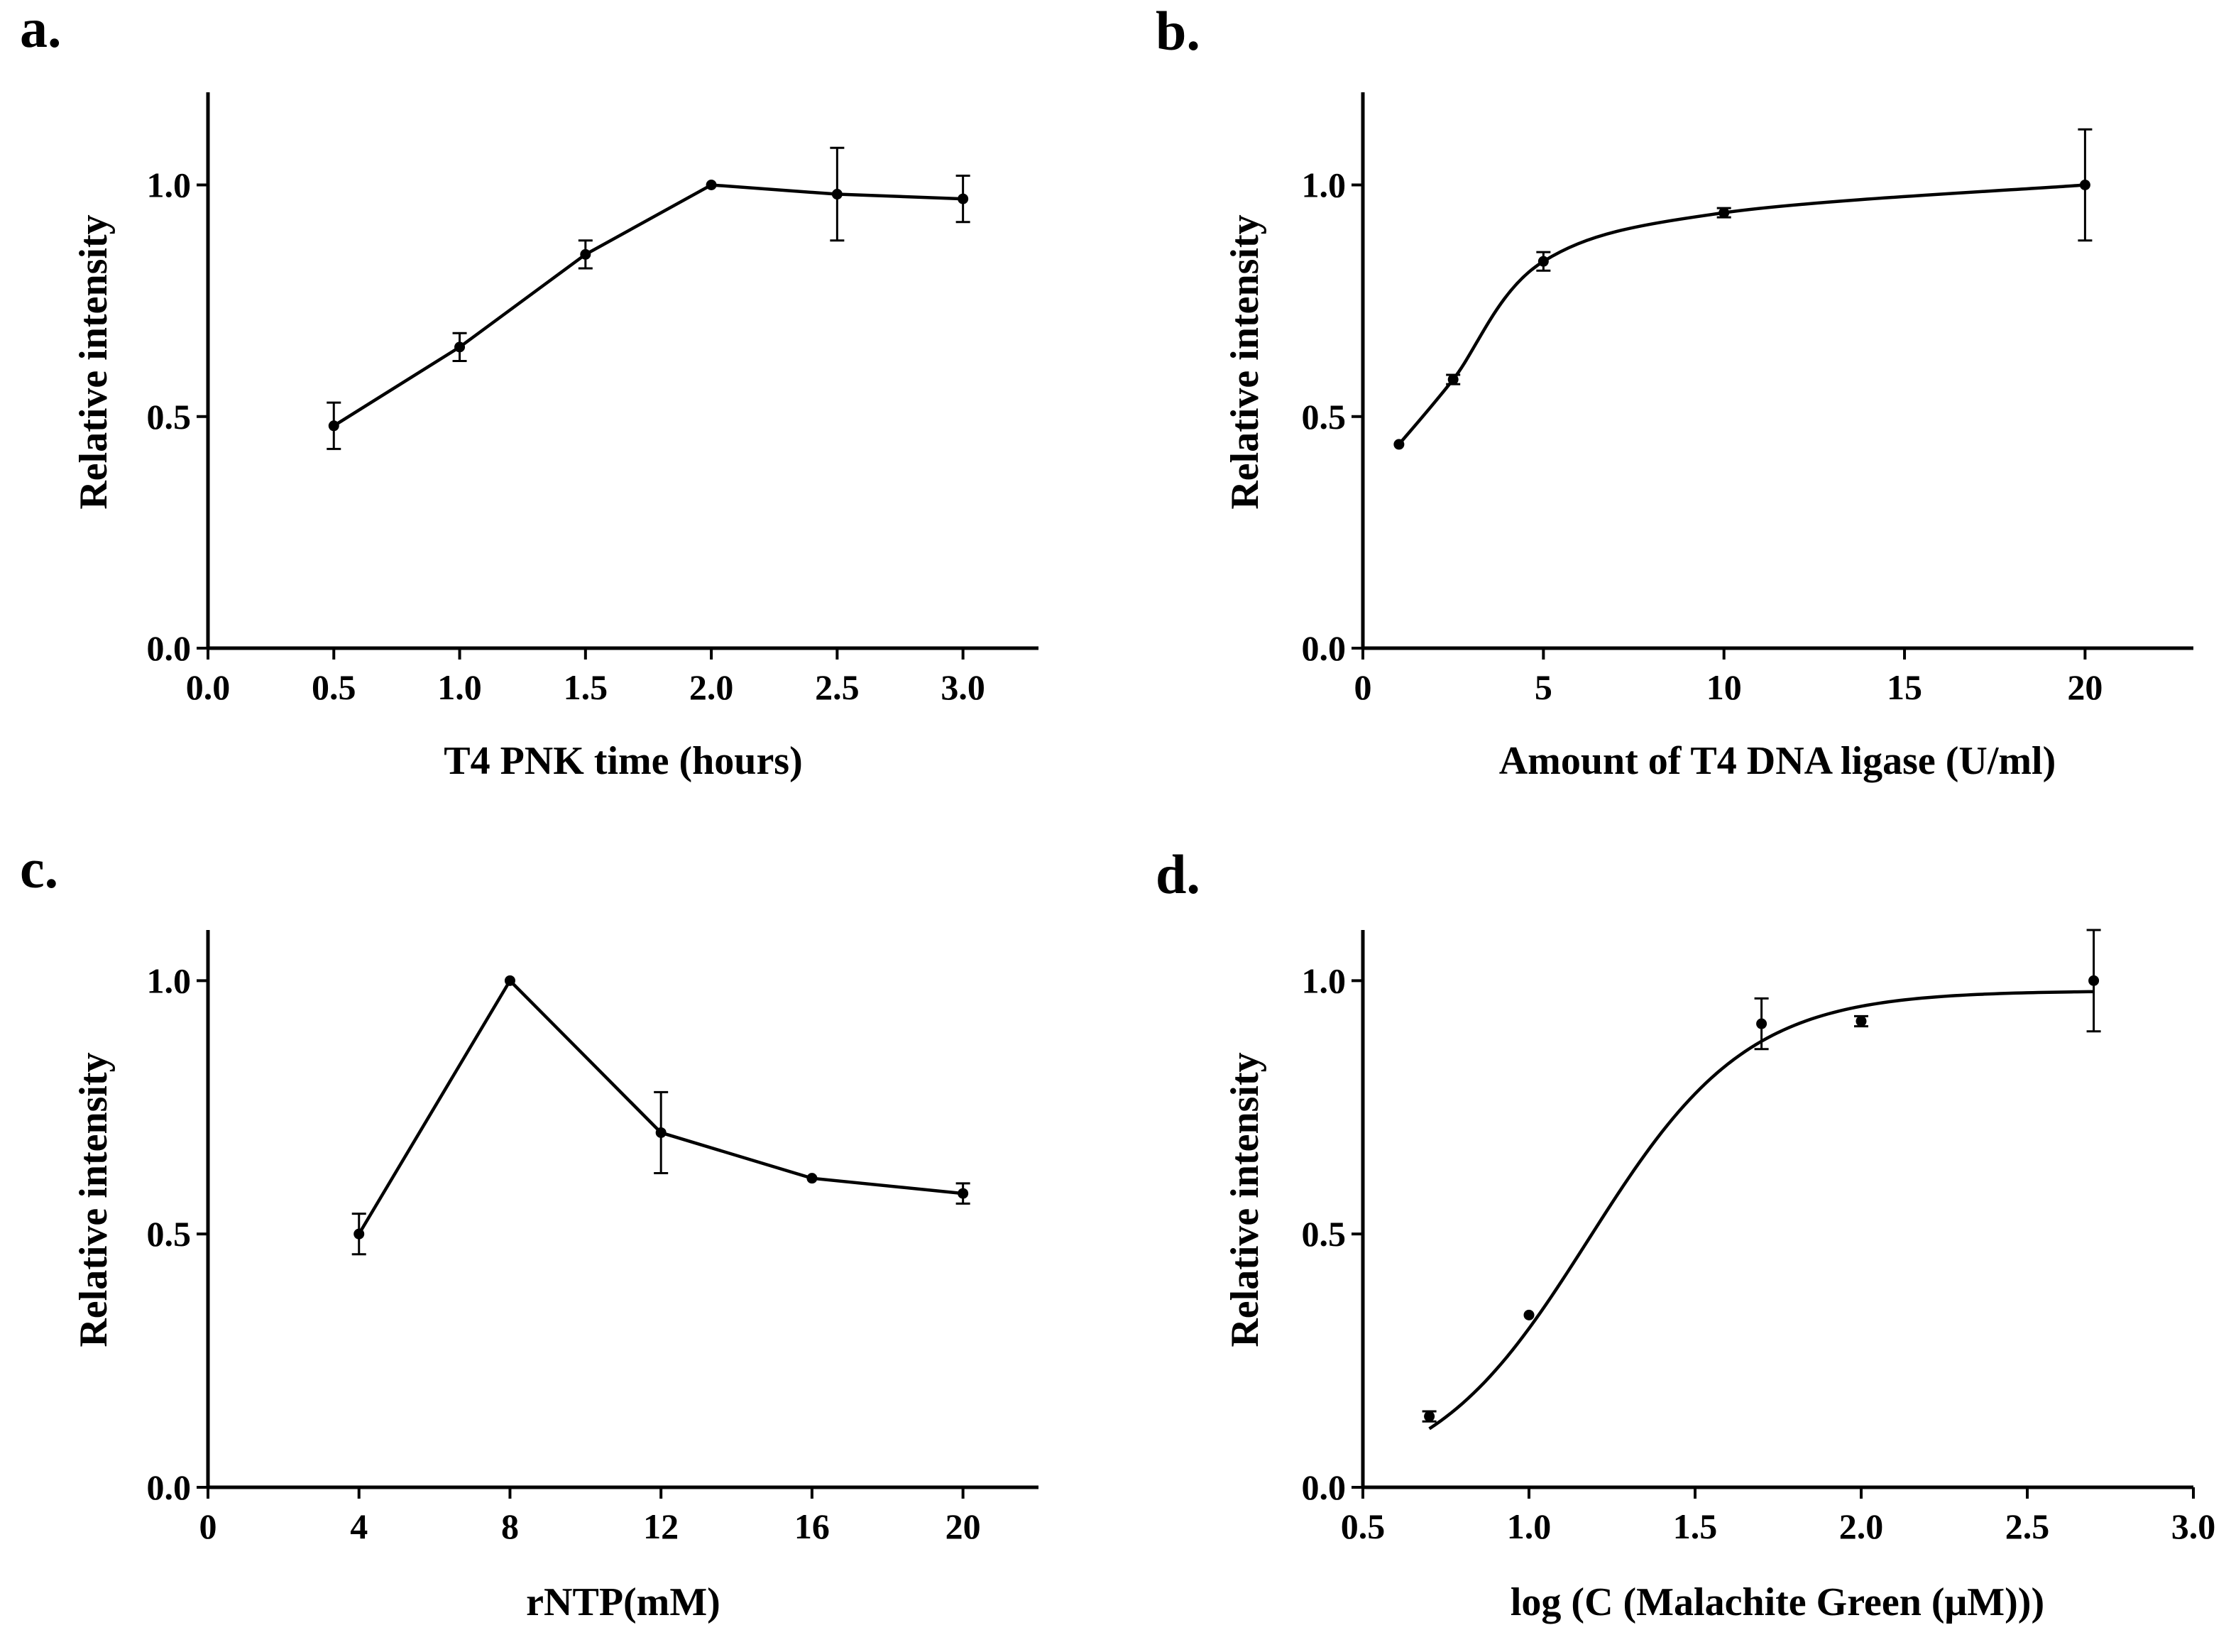 This screenshot has width=2231, height=1652. I want to click on panel-a-letter: a., so click(41, 30).